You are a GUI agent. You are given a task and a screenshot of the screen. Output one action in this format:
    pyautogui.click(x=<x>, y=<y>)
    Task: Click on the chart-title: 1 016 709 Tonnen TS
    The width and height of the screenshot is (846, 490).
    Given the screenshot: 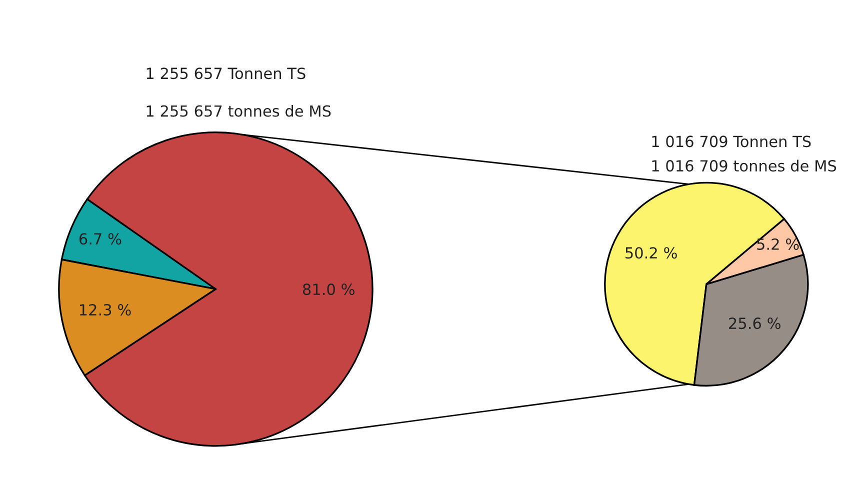 What is the action you would take?
    pyautogui.click(x=731, y=142)
    